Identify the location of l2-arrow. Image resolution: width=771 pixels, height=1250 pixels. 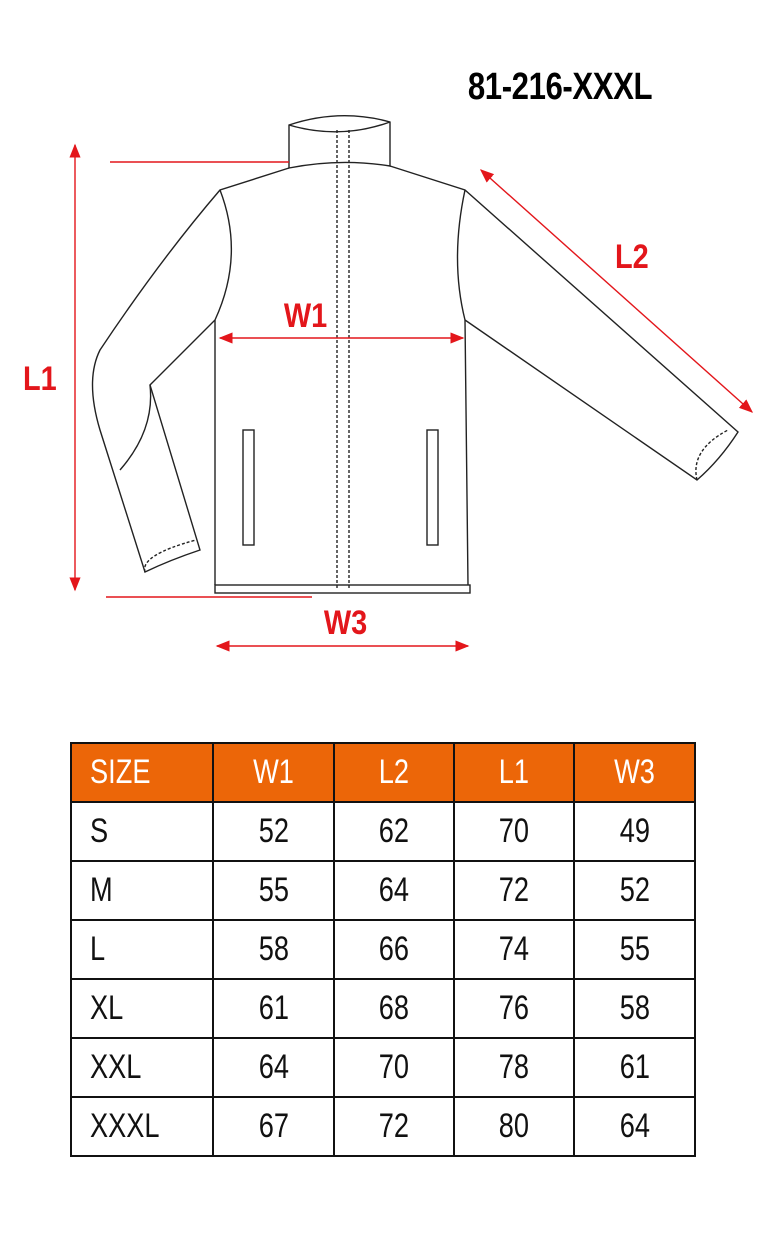
(616, 291).